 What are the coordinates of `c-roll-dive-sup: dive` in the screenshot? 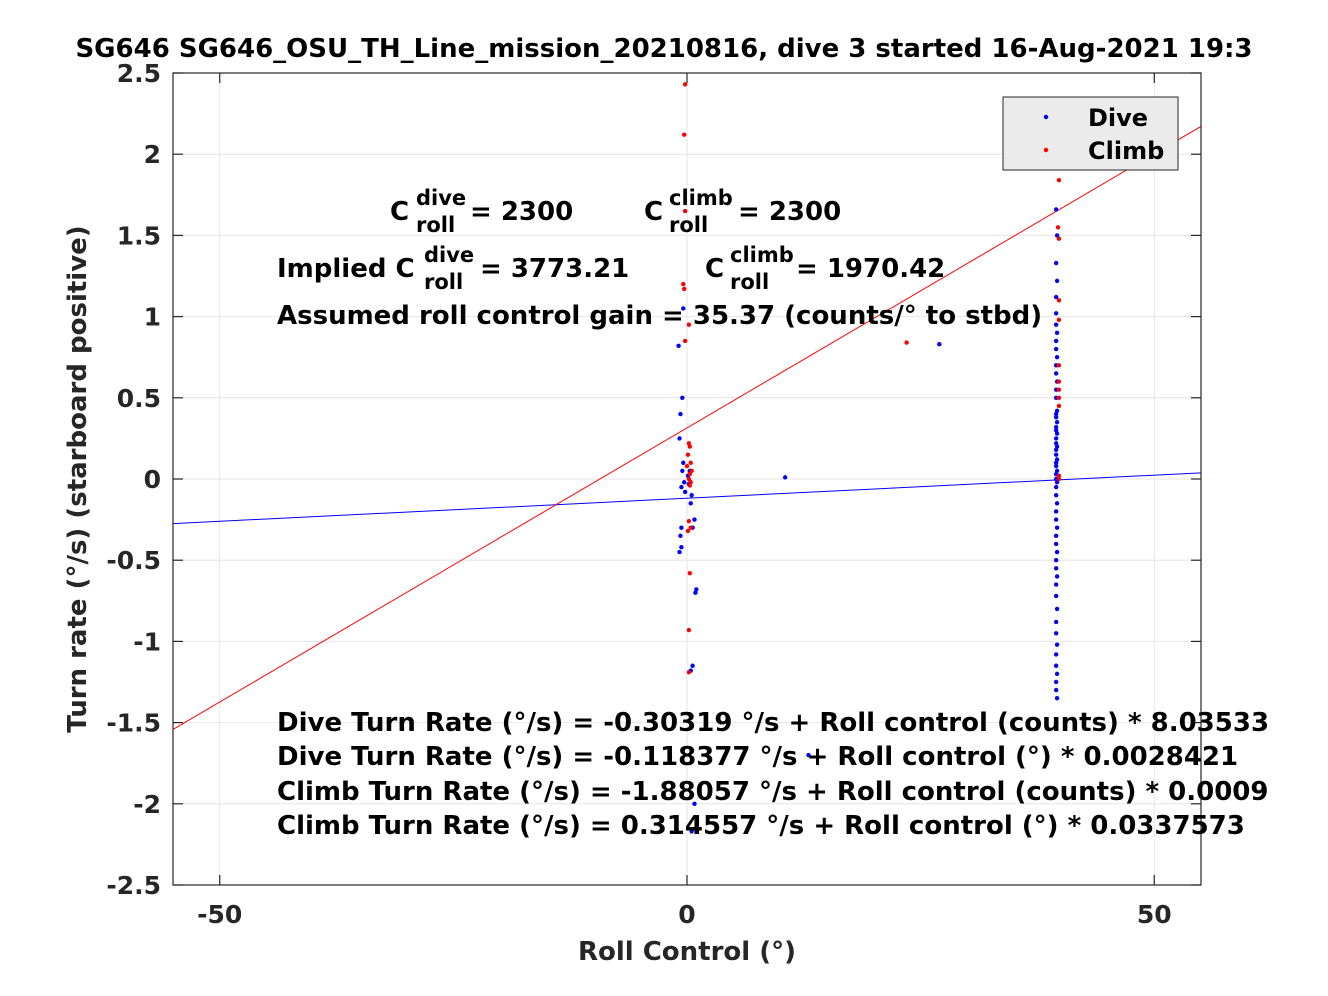 It's located at (441, 198).